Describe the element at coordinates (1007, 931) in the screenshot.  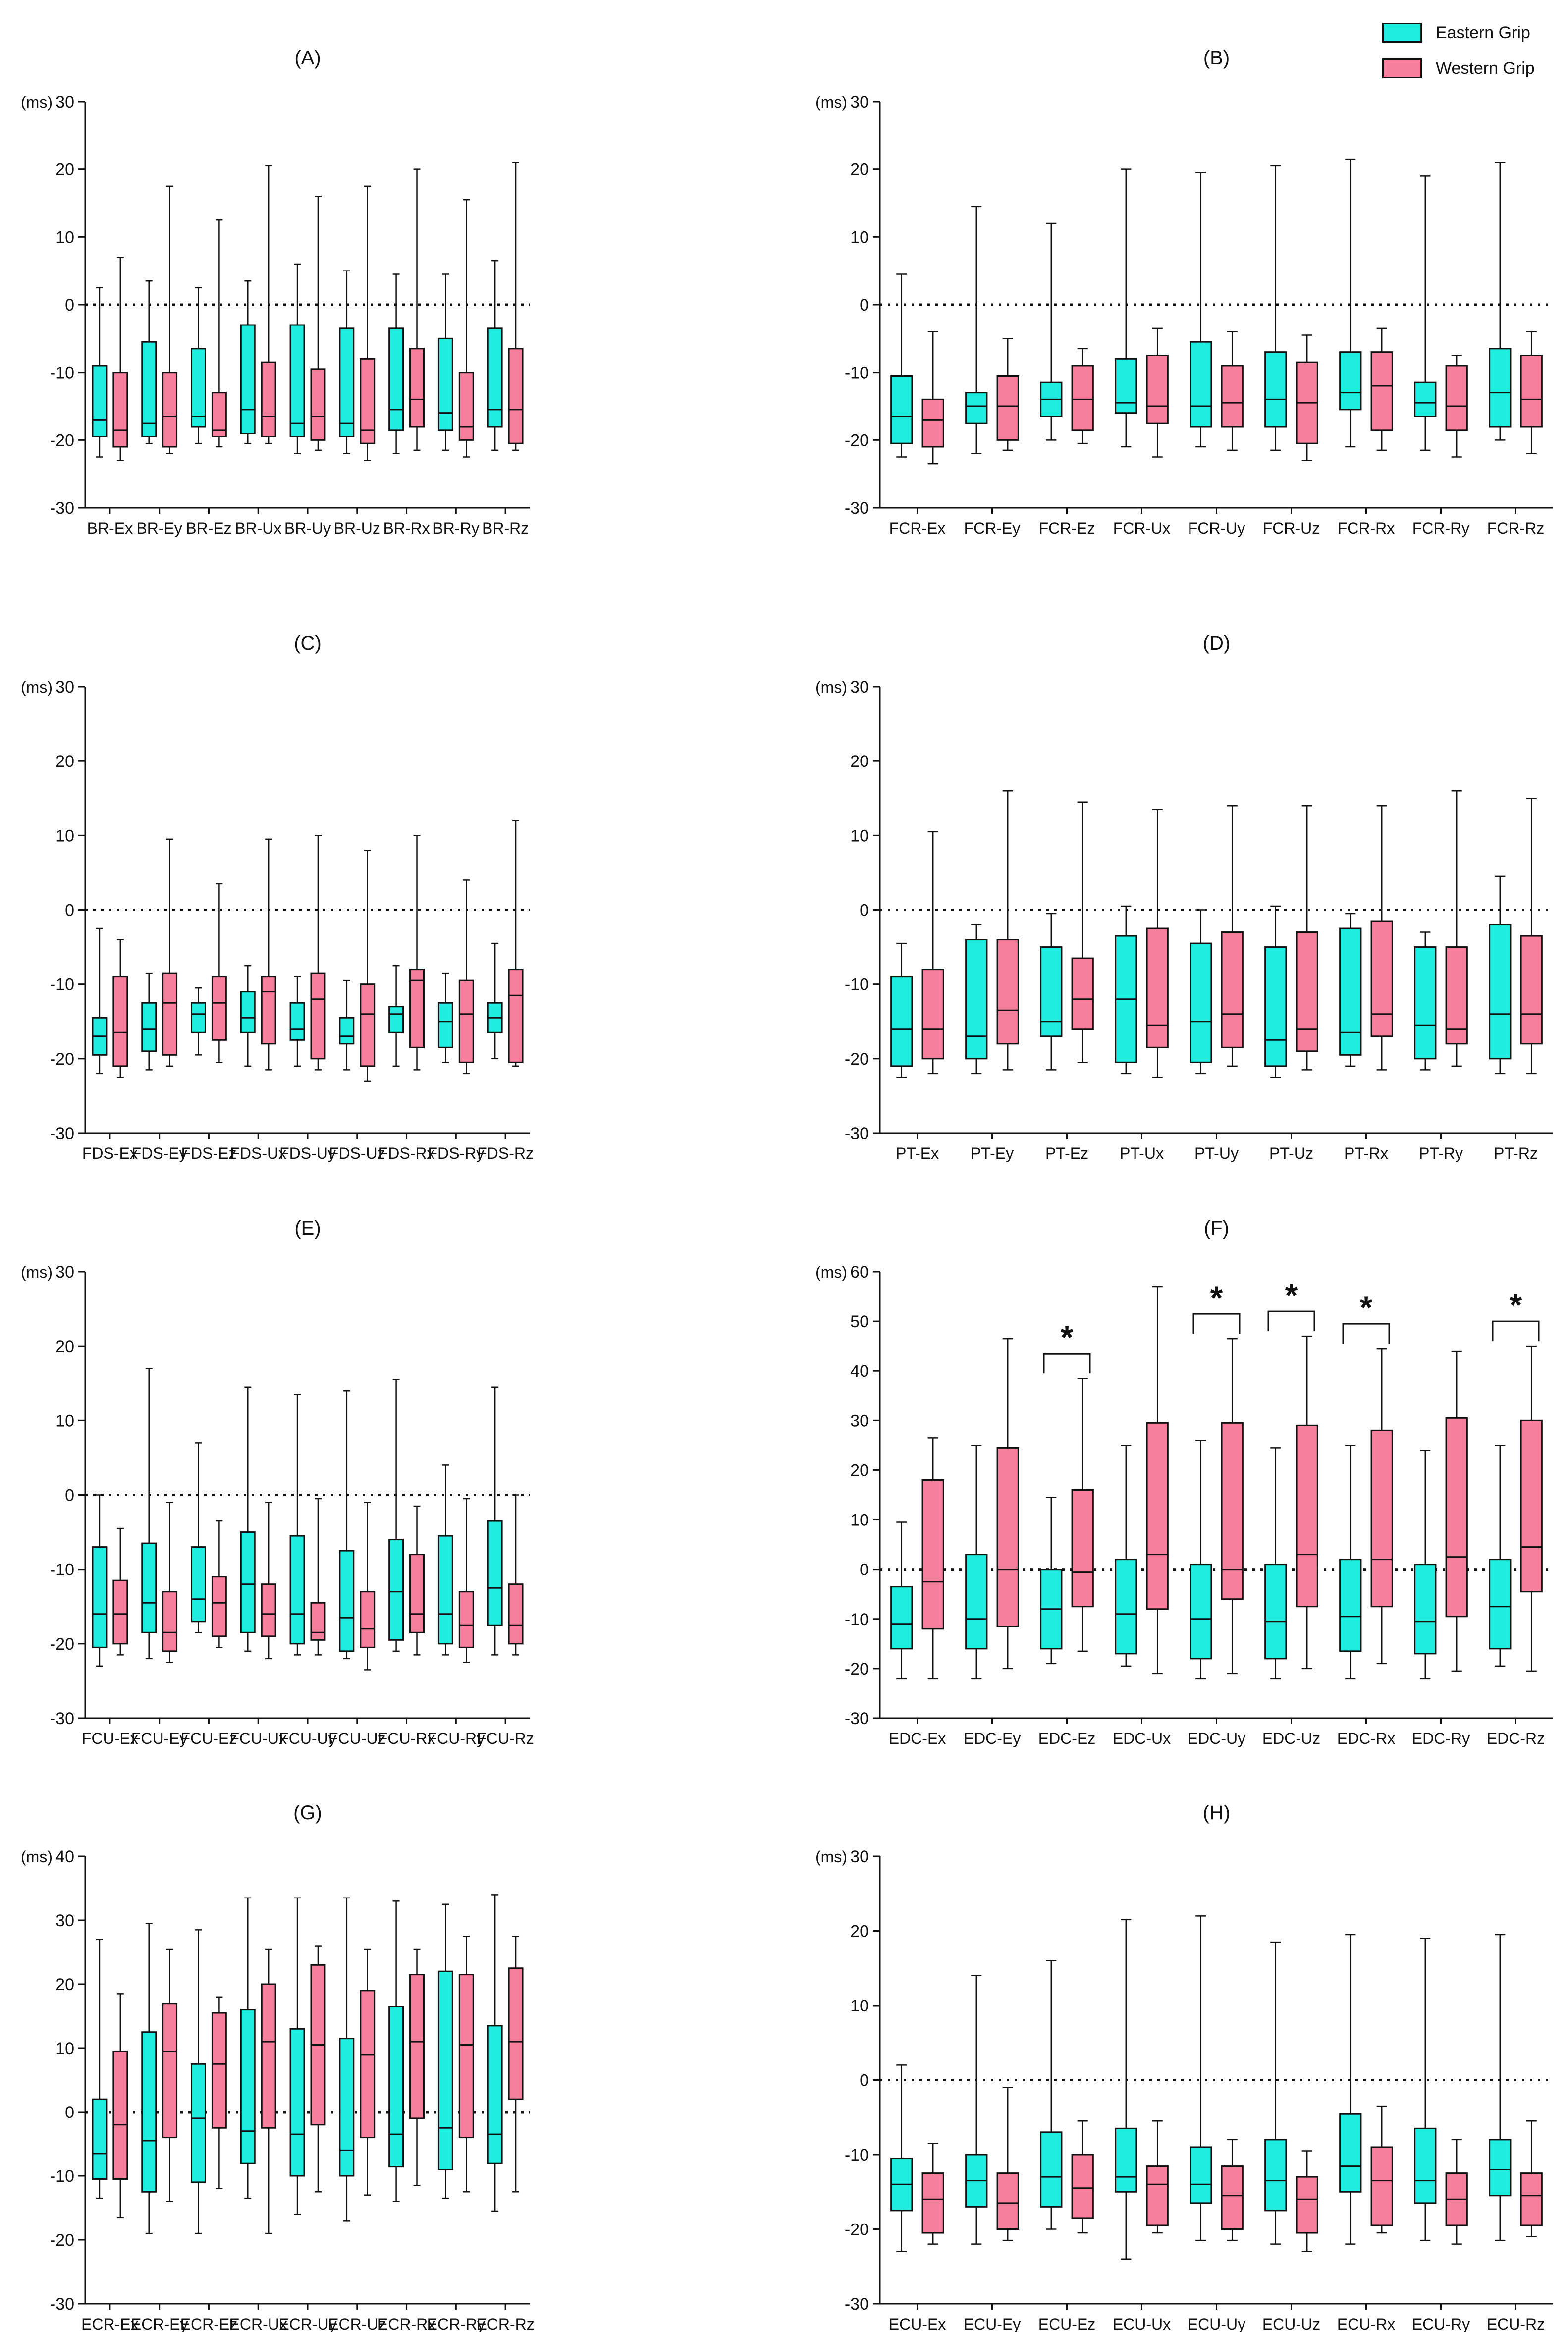
I see `box-western-pt-ey` at that location.